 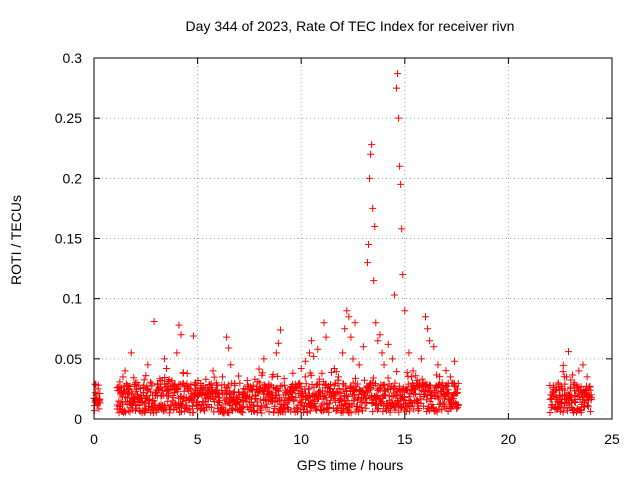 What do you see at coordinates (73, 178) in the screenshot?
I see `y-tick-label: 0.2` at bounding box center [73, 178].